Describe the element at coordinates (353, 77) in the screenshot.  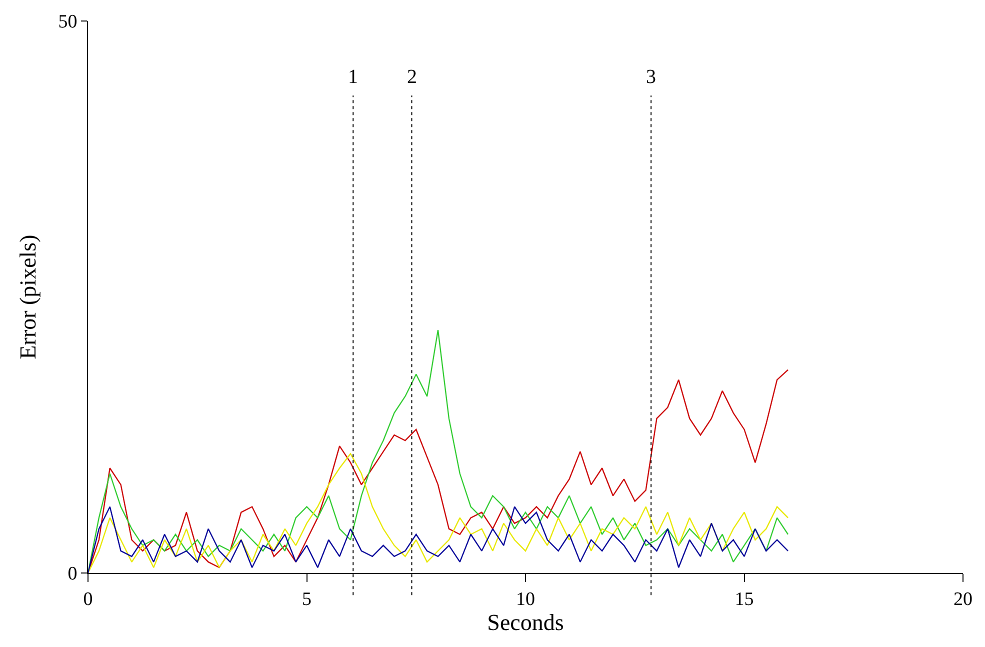
I see `annotation: 1` at that location.